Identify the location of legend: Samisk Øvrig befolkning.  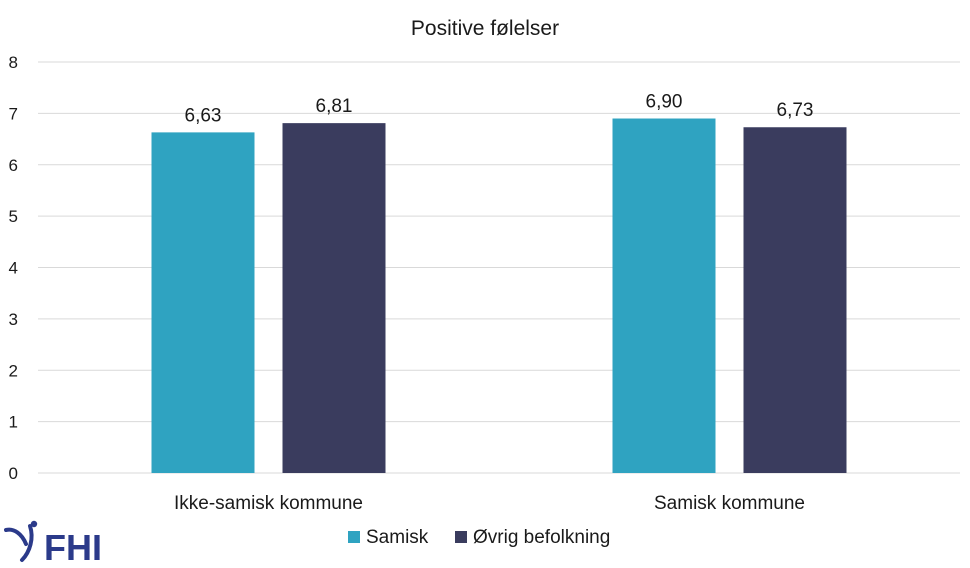
(479, 537).